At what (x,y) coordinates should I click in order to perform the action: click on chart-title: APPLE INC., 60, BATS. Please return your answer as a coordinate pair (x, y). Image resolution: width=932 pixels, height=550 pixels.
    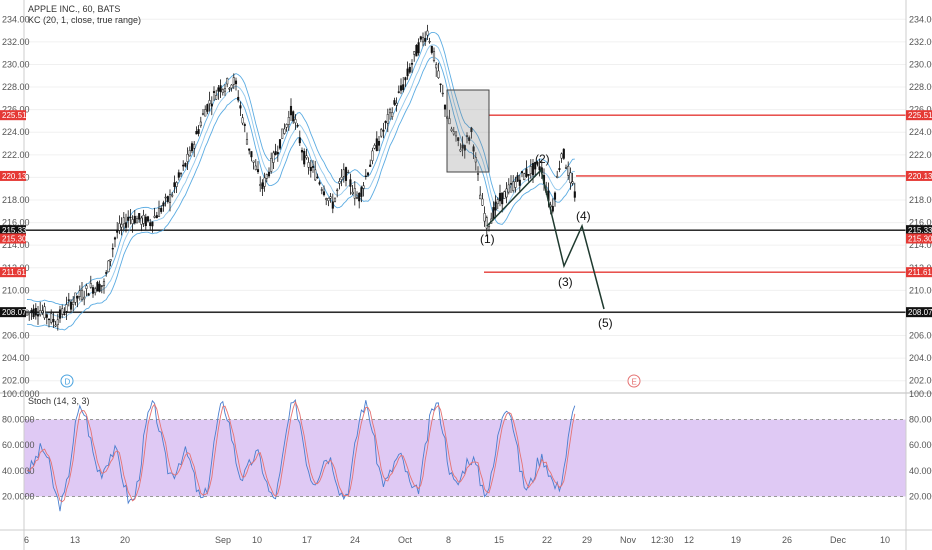
    Looking at the image, I should click on (74, 9).